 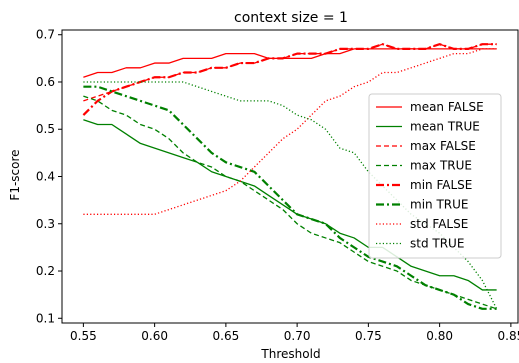 What do you see at coordinates (439, 224) in the screenshot?
I see `legend-entry: std FALSE` at bounding box center [439, 224].